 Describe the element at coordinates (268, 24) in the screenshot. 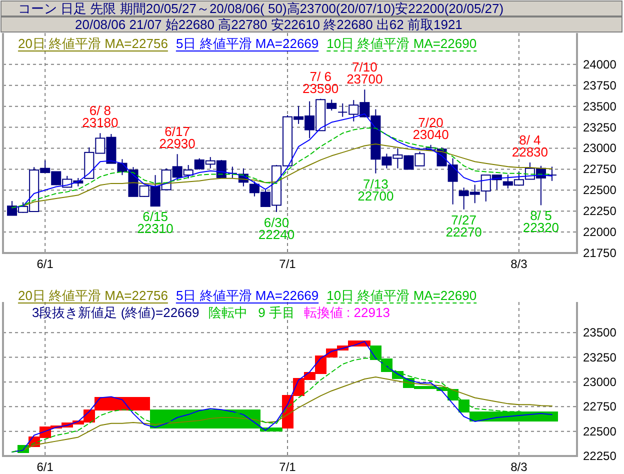

I see `subtitle: 20/08/06 21/07 始22680 高22780 安22610 終22680 出62 前取1921` at that location.